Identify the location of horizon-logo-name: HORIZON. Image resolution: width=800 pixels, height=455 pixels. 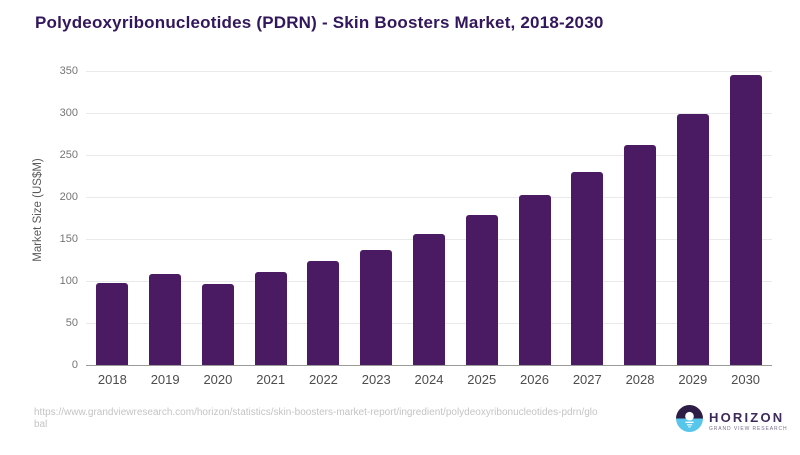
(747, 417).